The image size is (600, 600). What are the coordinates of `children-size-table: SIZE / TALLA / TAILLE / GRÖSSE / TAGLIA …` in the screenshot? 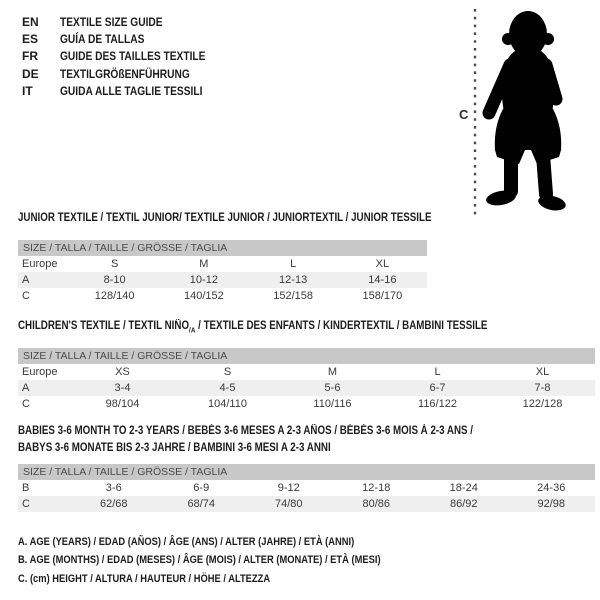 It's located at (306, 380).